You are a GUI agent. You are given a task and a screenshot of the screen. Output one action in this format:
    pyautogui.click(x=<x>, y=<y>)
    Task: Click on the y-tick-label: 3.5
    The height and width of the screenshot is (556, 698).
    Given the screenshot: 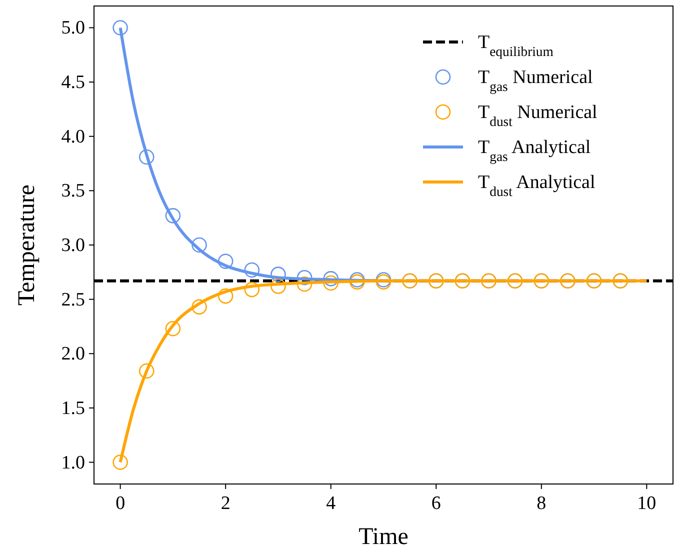 What is the action you would take?
    pyautogui.click(x=73, y=191)
    